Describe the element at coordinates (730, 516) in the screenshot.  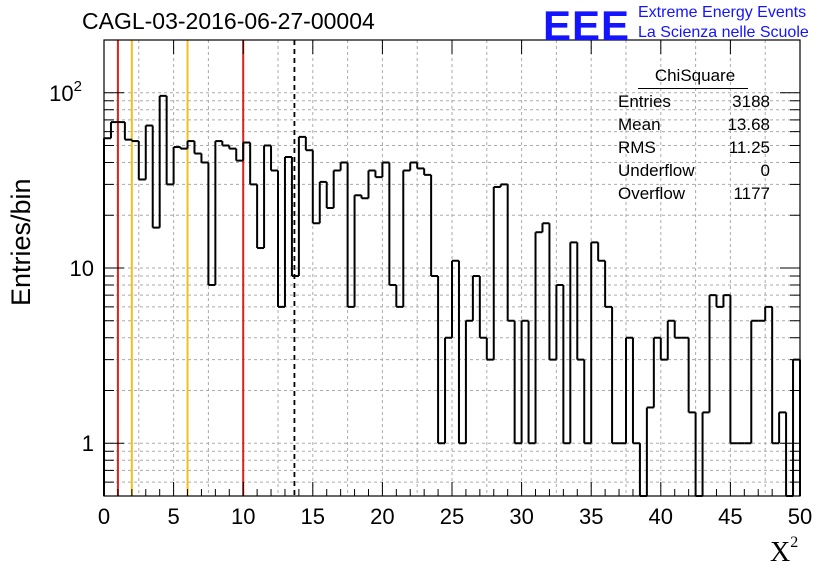
I see `x-tick-label: 45` at that location.